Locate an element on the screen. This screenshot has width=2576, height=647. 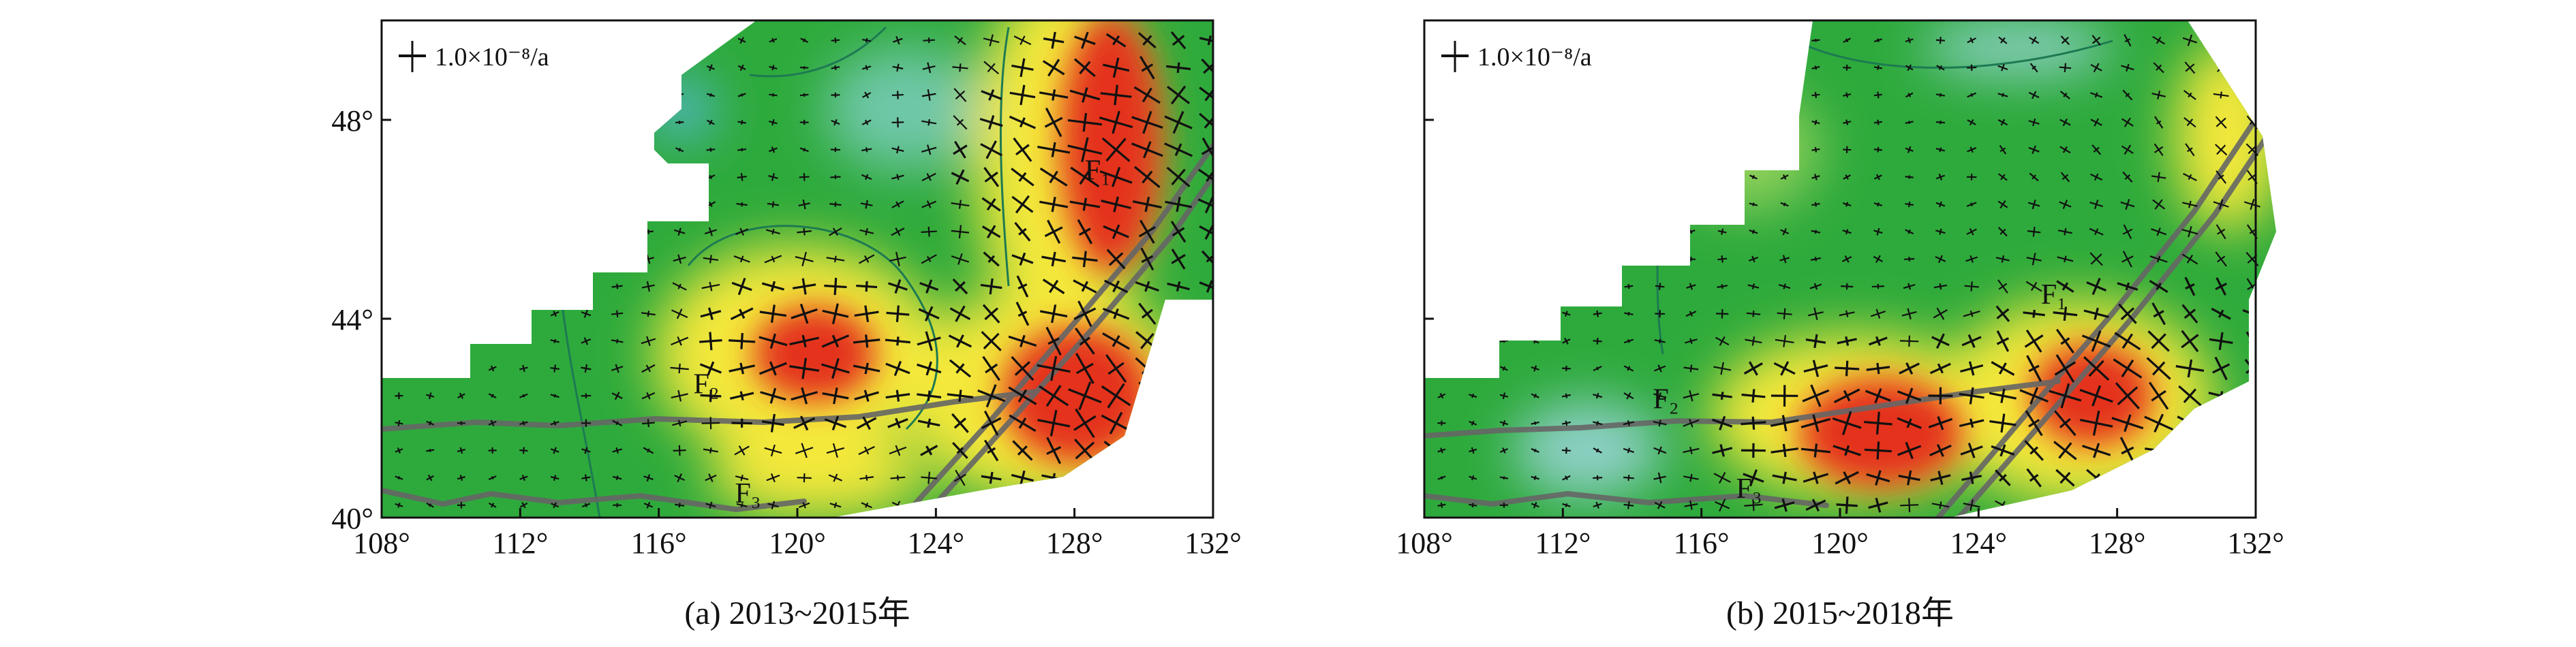
panel-a-legend: 1.0×10⁻⁸/a is located at coordinates (474, 56).